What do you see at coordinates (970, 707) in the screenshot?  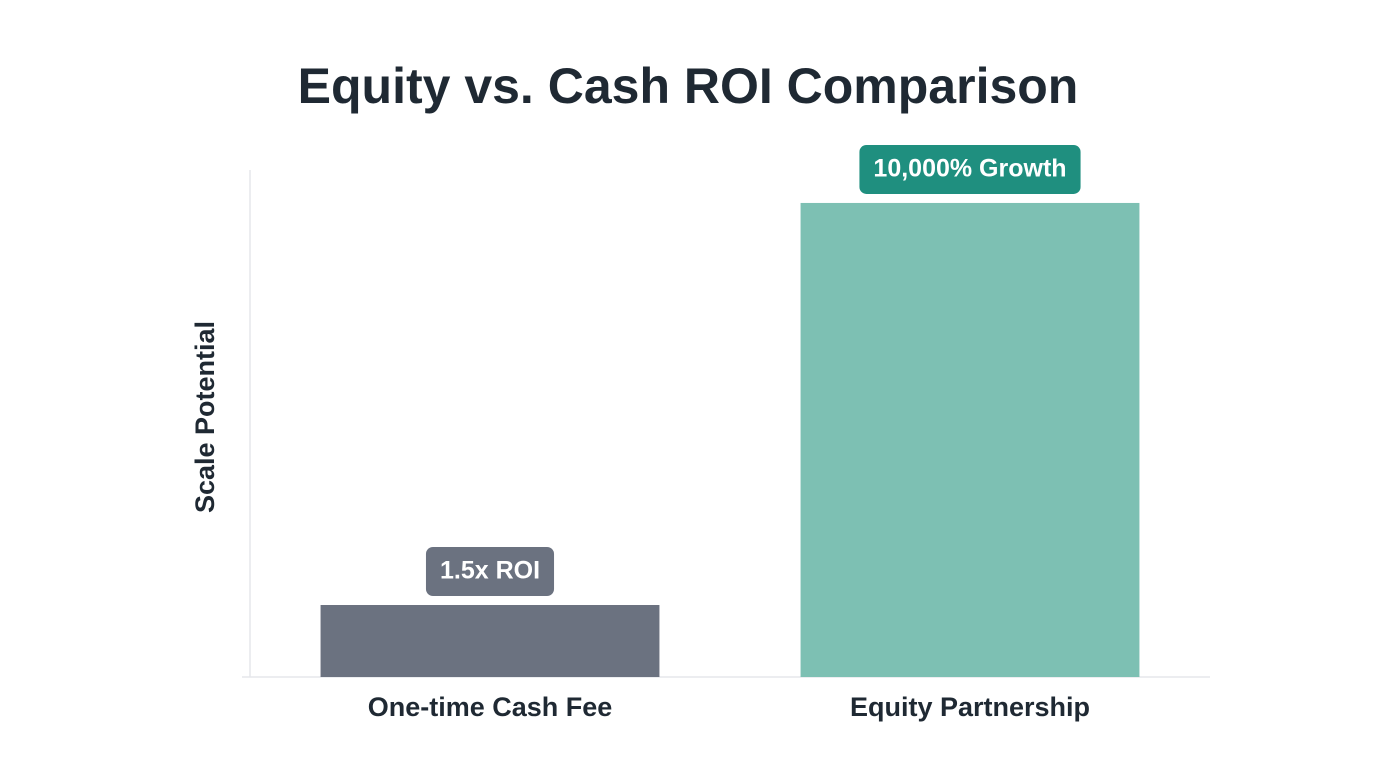 I see `x-tick-label: Equity Partnership` at bounding box center [970, 707].